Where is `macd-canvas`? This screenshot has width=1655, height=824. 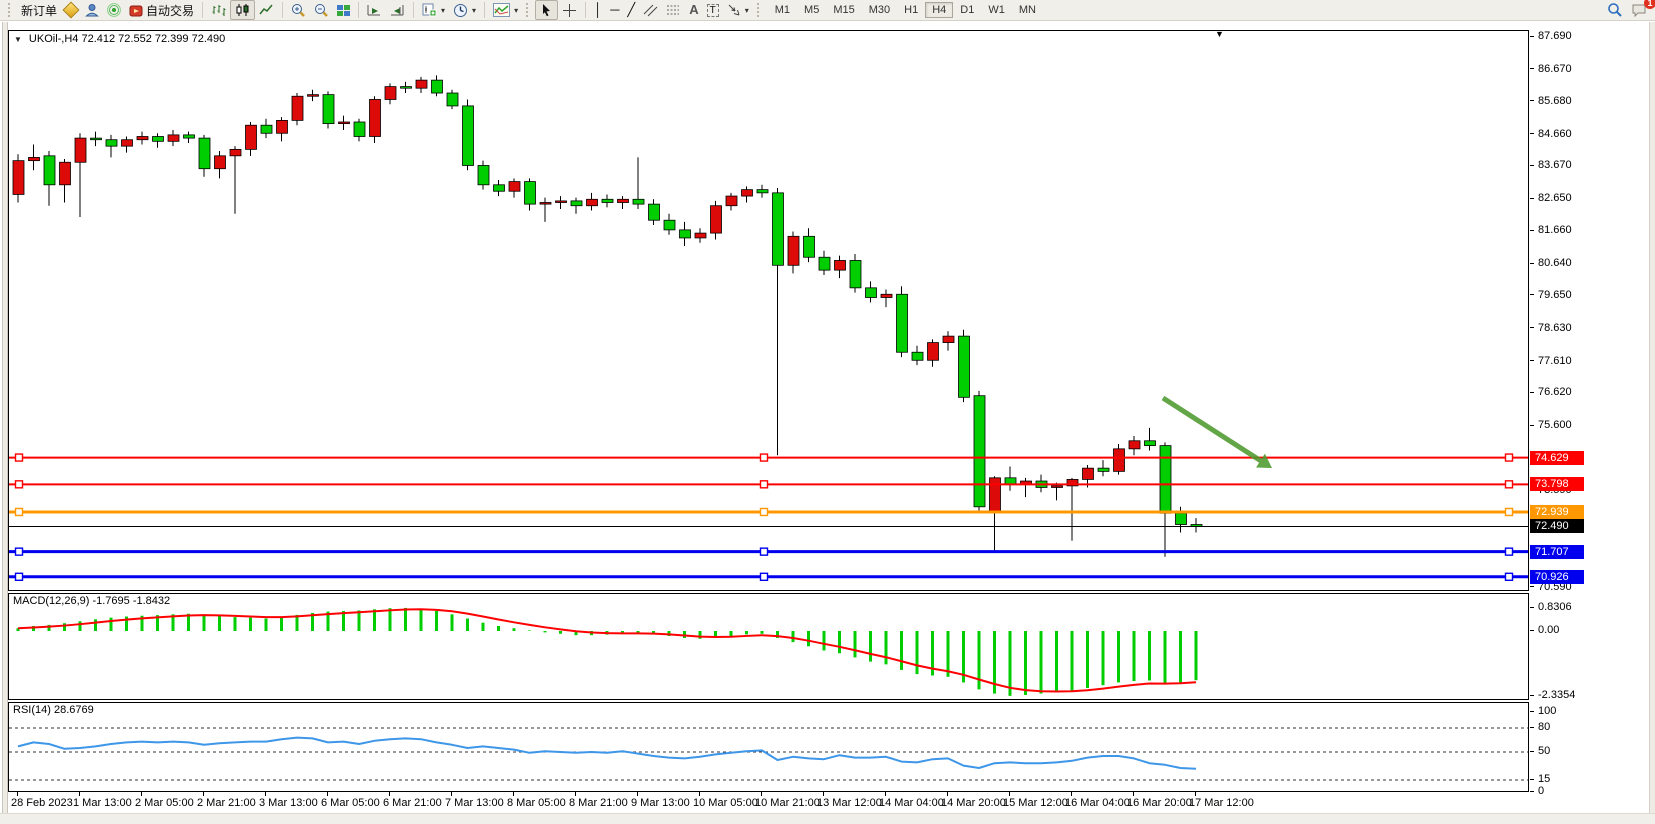
macd-canvas is located at coordinates (768, 646).